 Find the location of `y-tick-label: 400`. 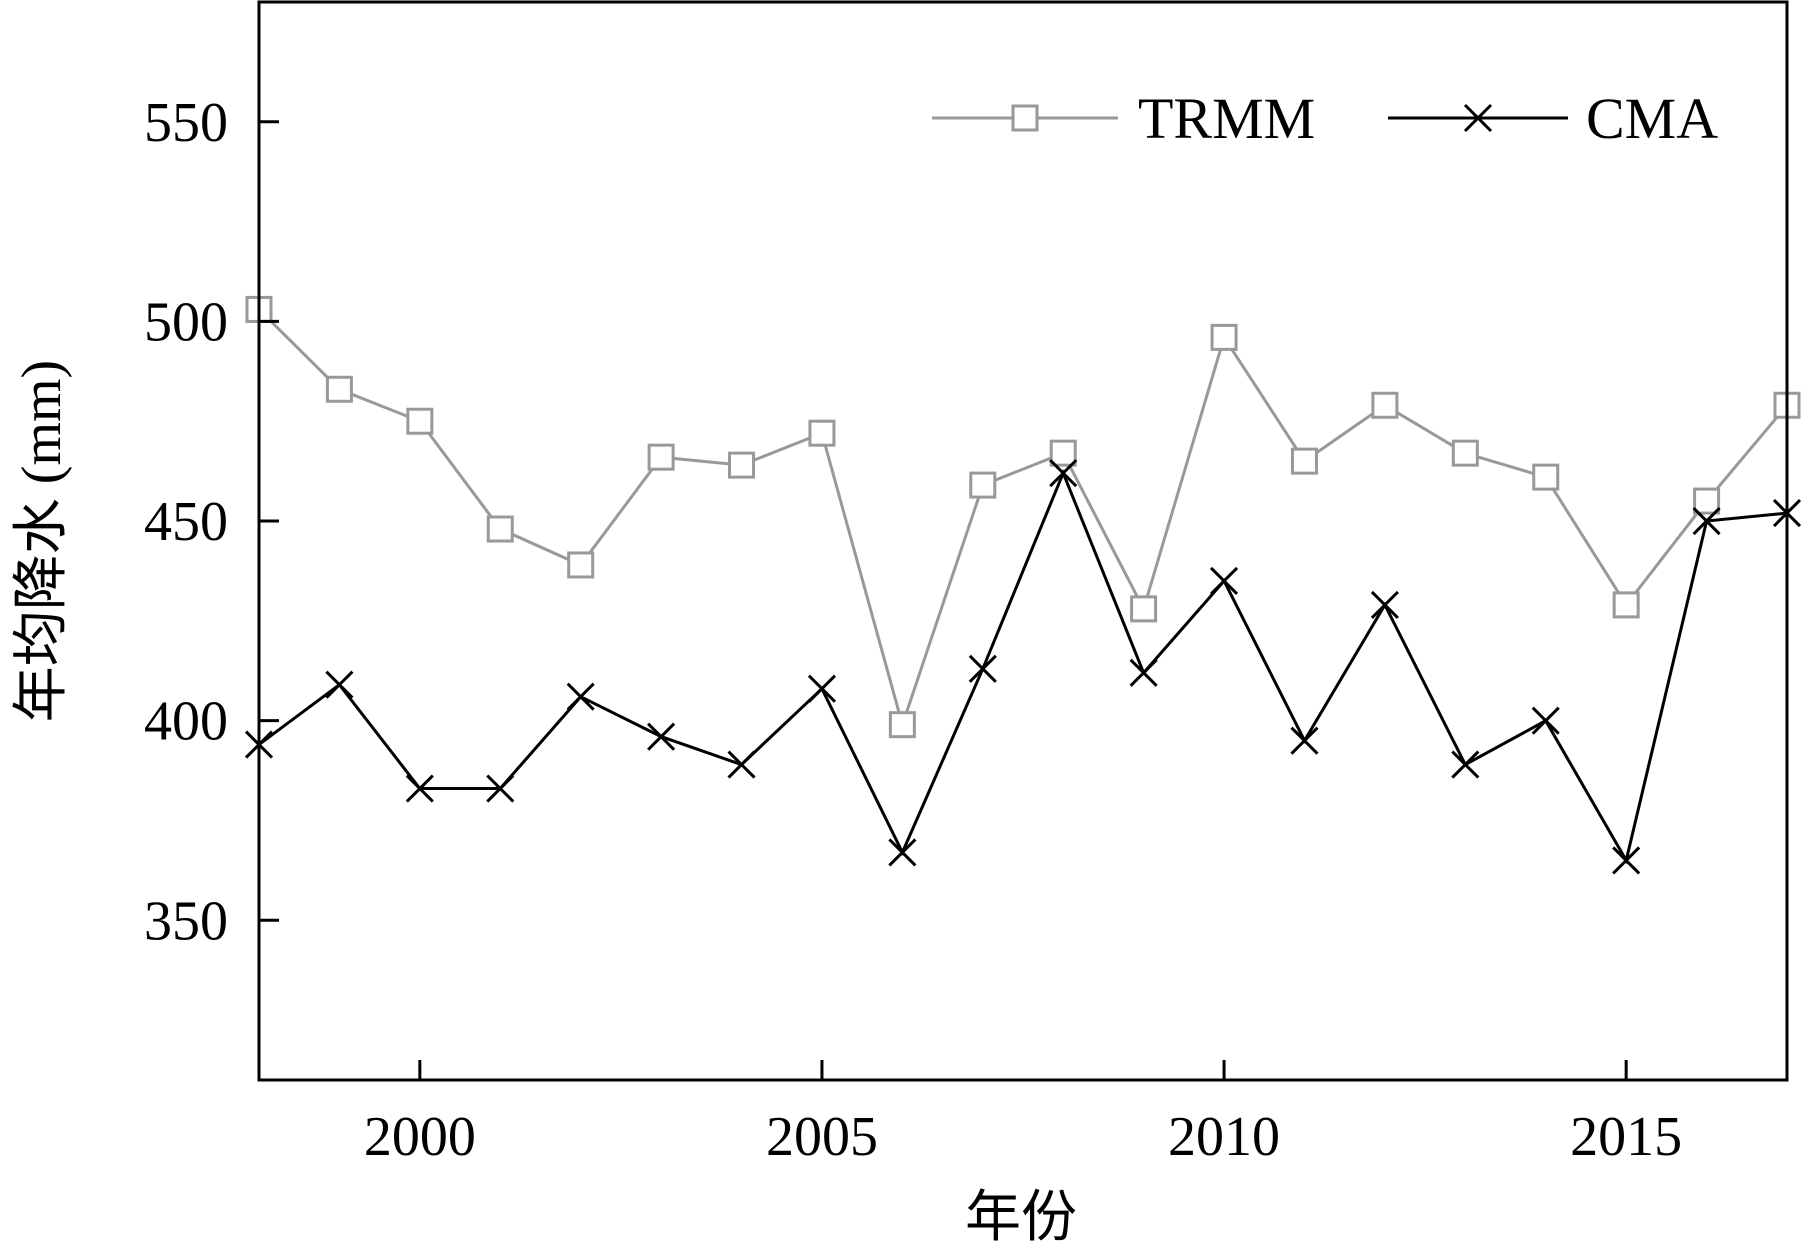

y-tick-label: 400 is located at coordinates (186, 722).